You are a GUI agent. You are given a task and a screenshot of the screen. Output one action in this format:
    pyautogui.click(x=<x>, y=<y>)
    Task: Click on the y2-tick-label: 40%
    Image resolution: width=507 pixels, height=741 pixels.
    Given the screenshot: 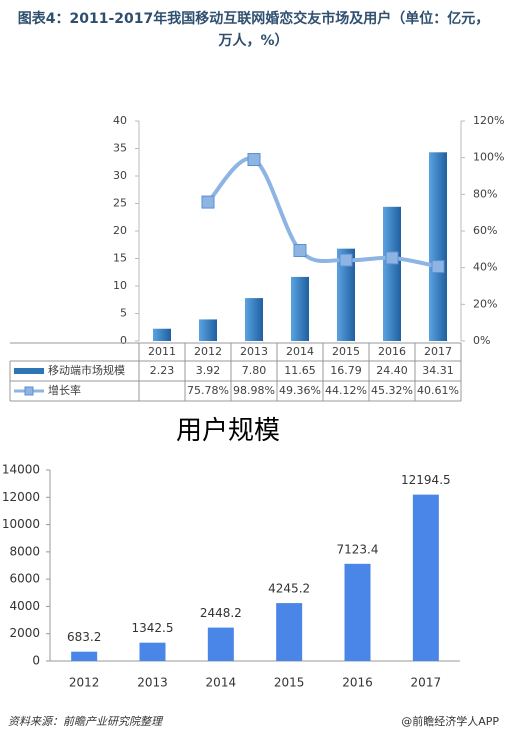 What is the action you would take?
    pyautogui.click(x=485, y=267)
    